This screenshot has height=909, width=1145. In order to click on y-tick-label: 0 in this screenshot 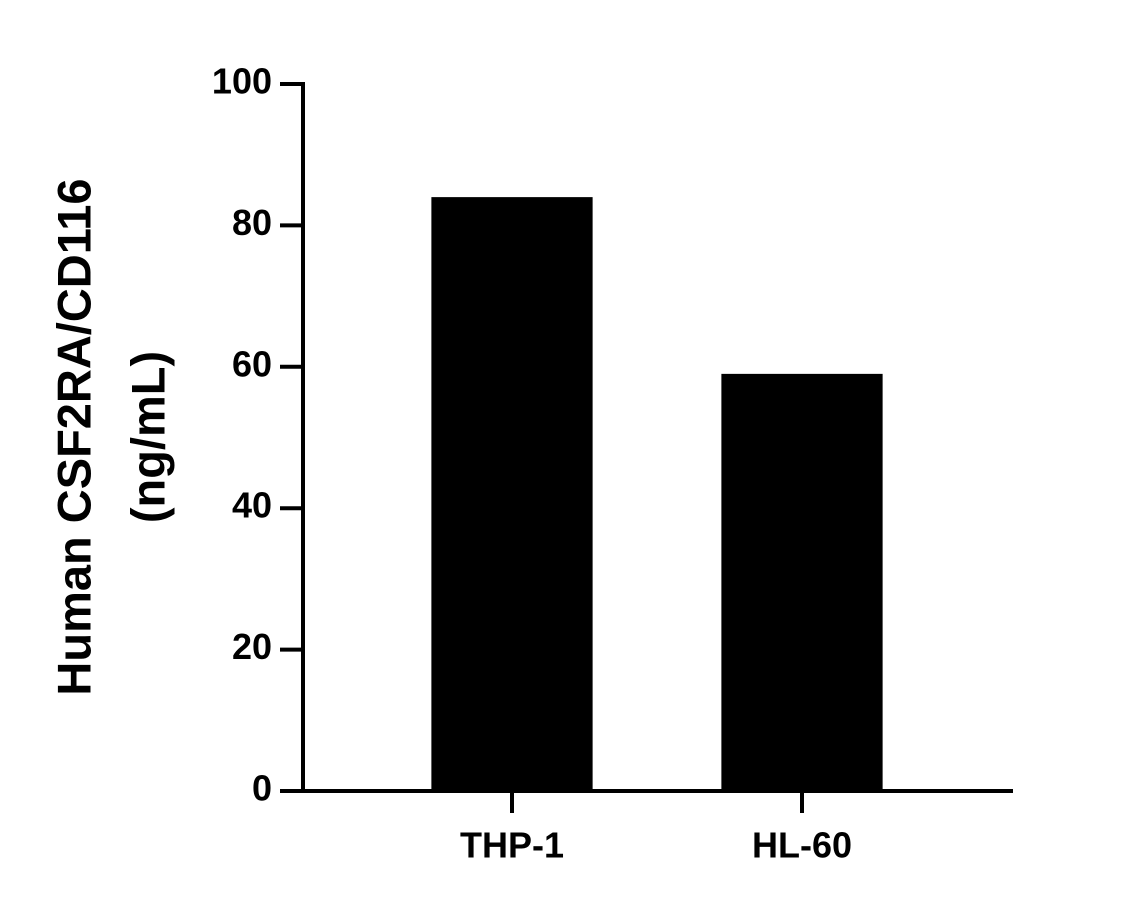, I will do `click(262, 788)`.